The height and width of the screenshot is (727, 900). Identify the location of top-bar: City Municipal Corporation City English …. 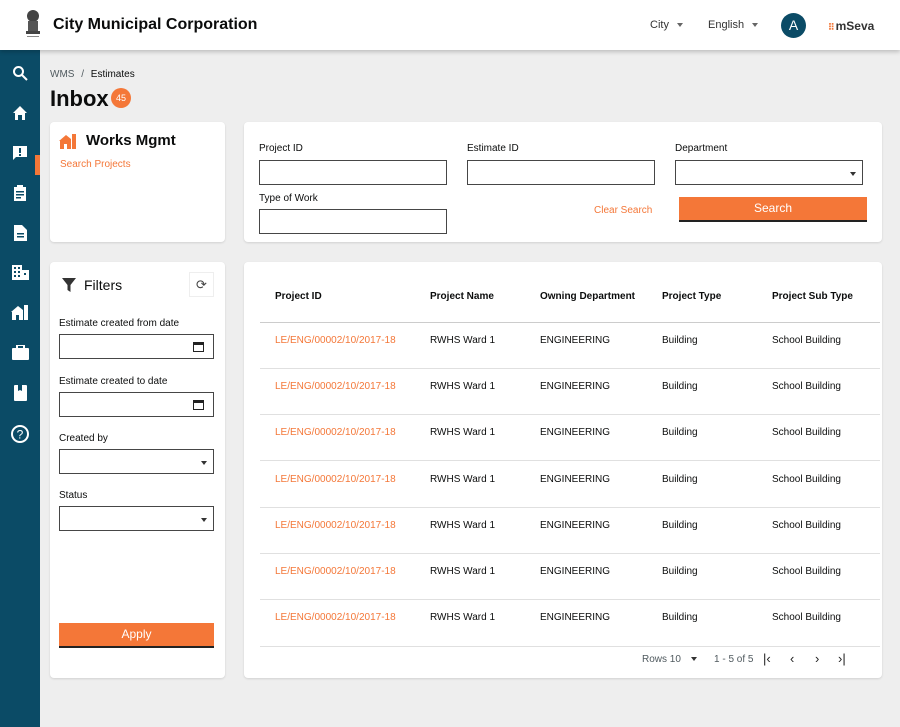
(450, 25).